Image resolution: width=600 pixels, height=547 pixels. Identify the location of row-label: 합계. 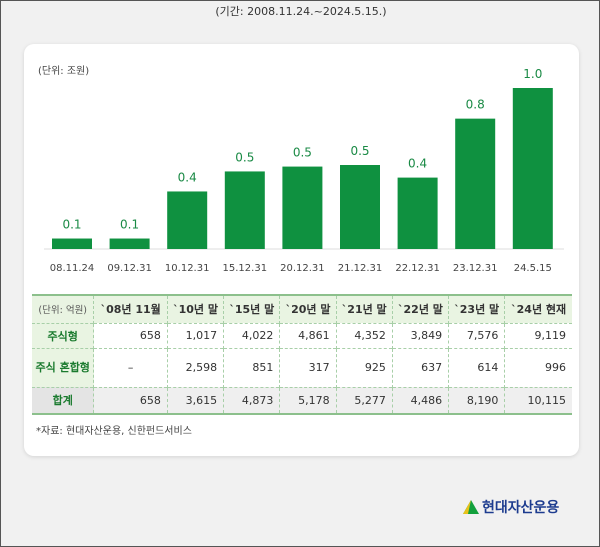
(63, 400).